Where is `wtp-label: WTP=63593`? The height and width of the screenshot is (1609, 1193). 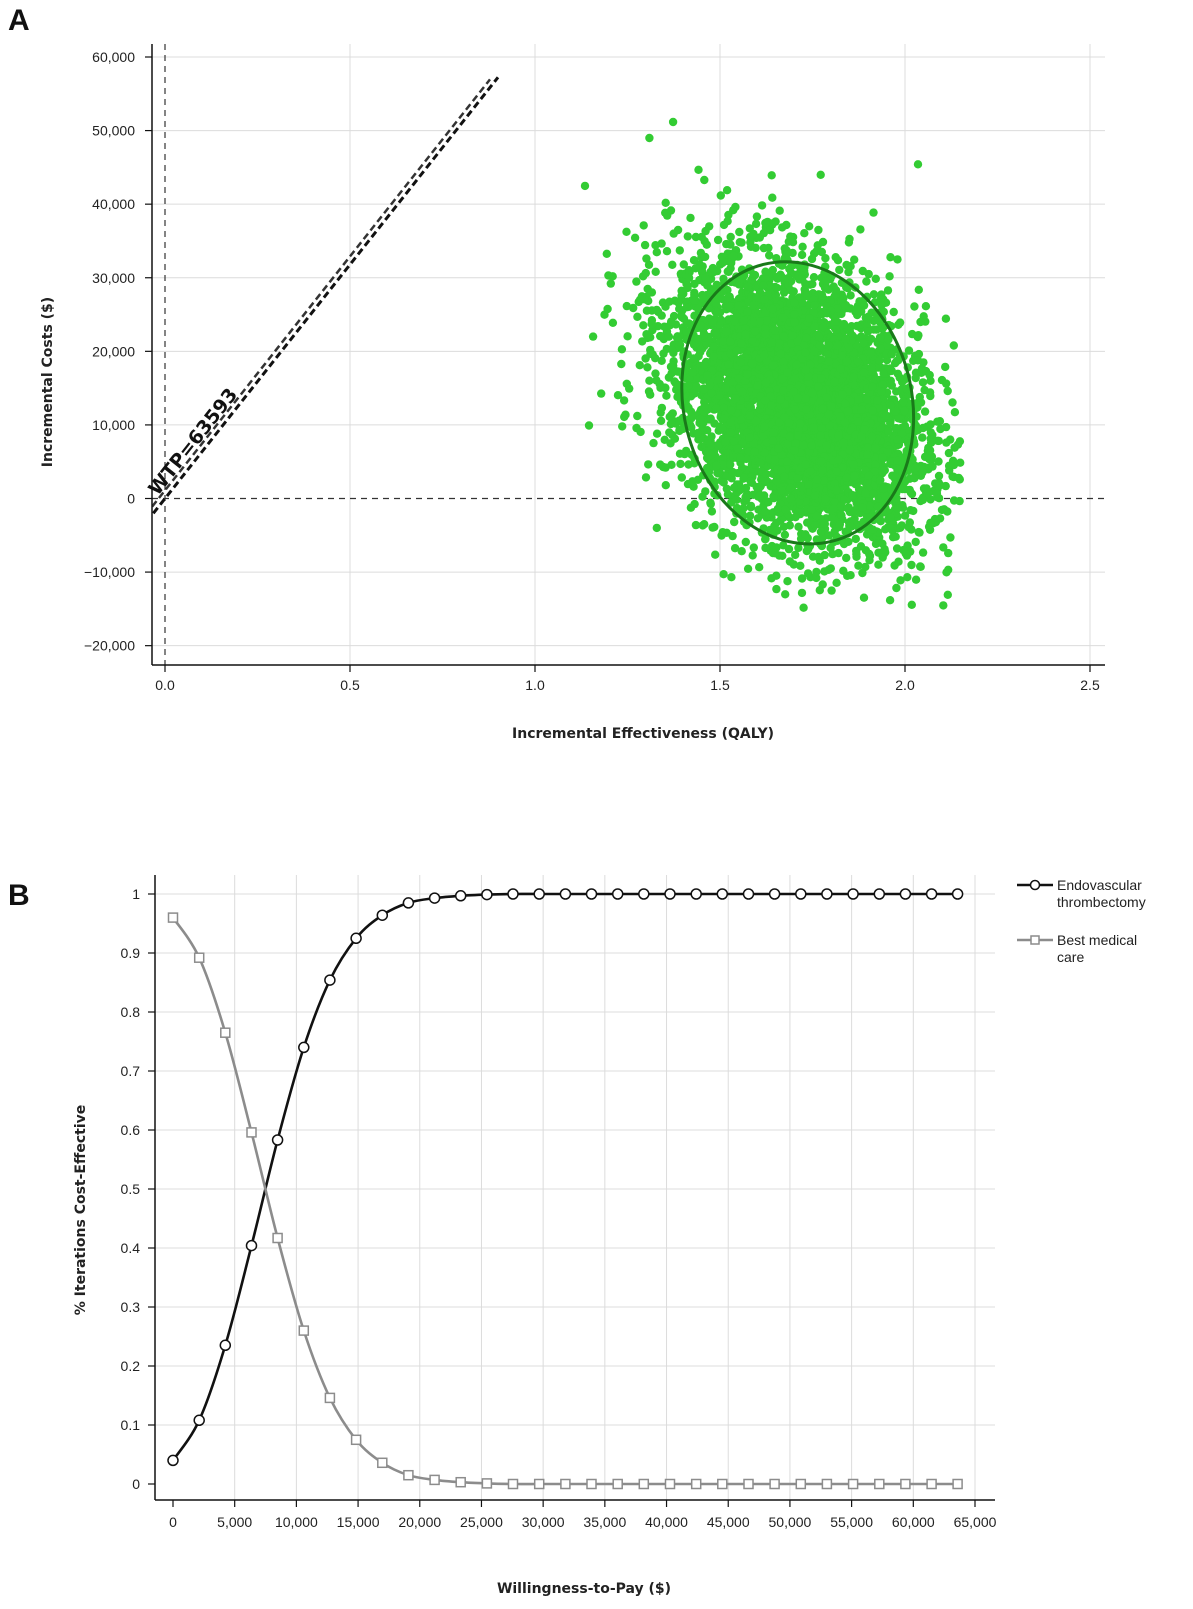 wtp-label: WTP=63593 is located at coordinates (193, 442).